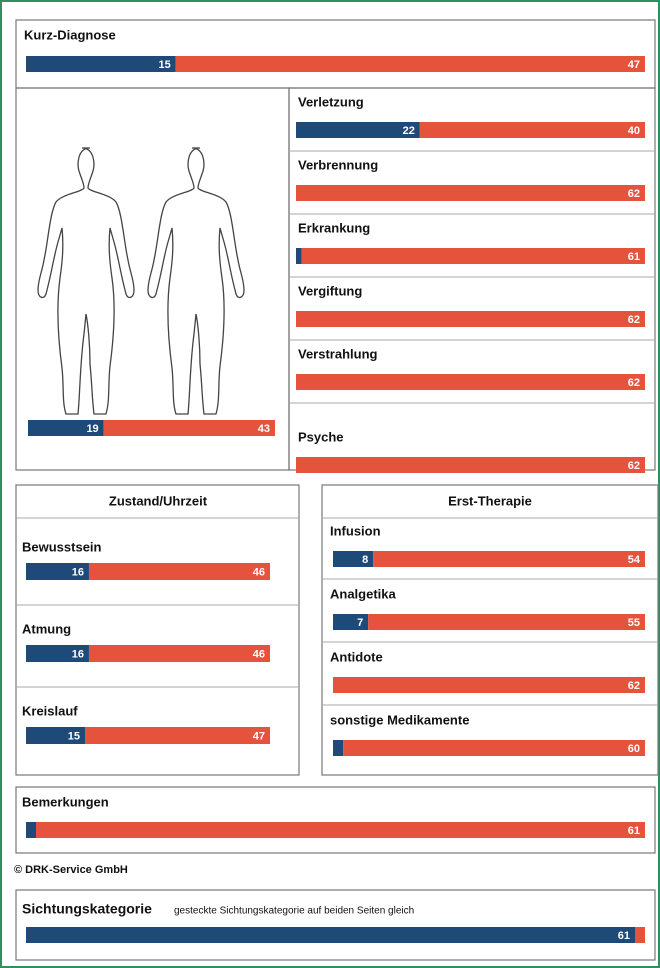 The width and height of the screenshot is (660, 968). I want to click on sichtung-title: Sichtungskategorie, so click(87, 909).